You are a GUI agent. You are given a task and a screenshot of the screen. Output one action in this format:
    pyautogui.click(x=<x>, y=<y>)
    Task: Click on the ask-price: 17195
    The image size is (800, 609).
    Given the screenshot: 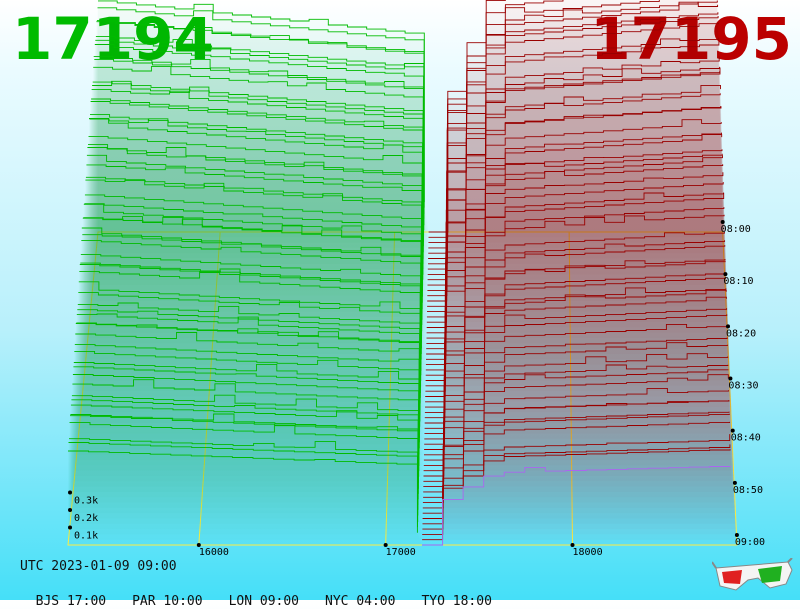 What is the action you would take?
    pyautogui.click(x=691, y=39)
    